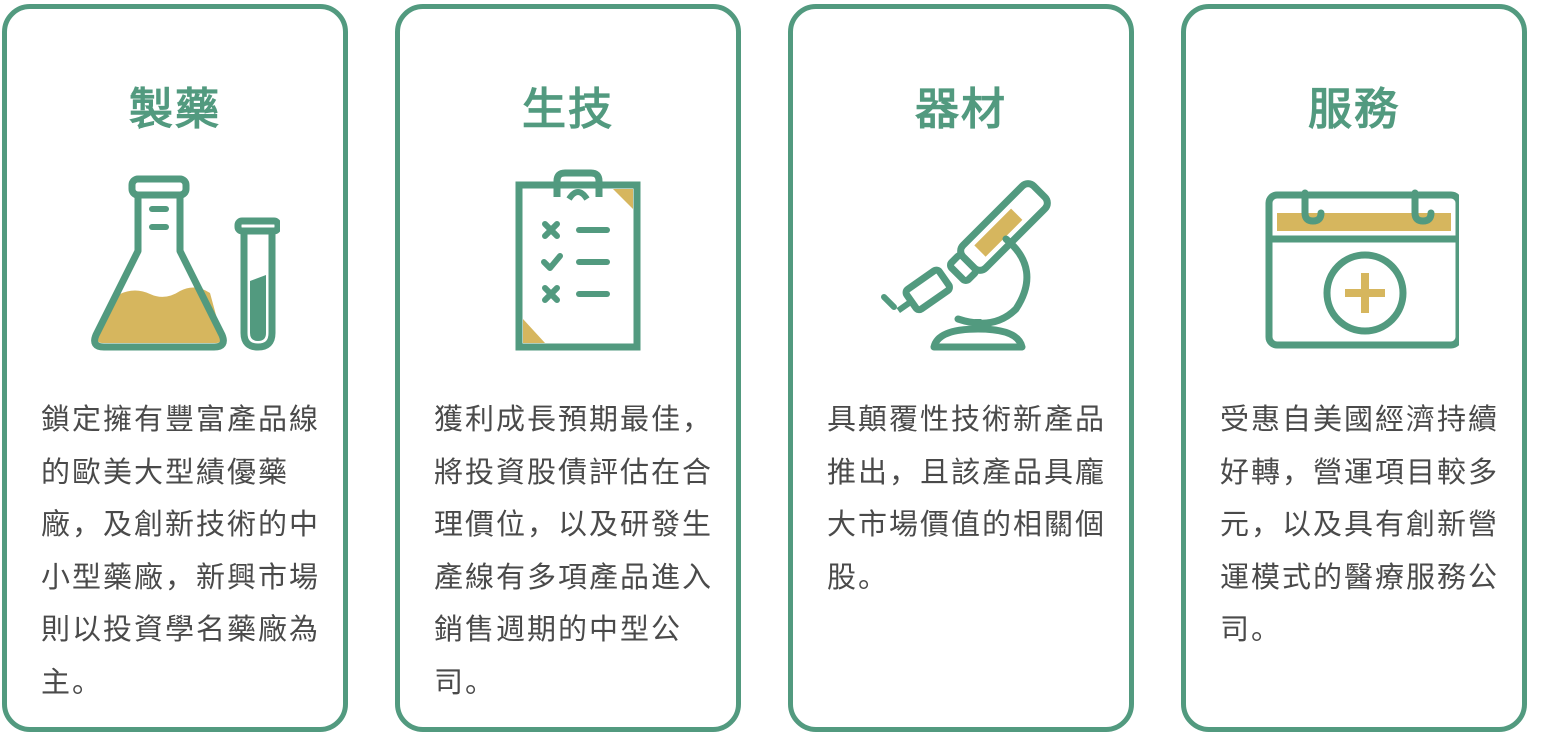 The image size is (1546, 742). Describe the element at coordinates (578, 260) in the screenshot. I see `clipboard-checklist-icon` at that location.